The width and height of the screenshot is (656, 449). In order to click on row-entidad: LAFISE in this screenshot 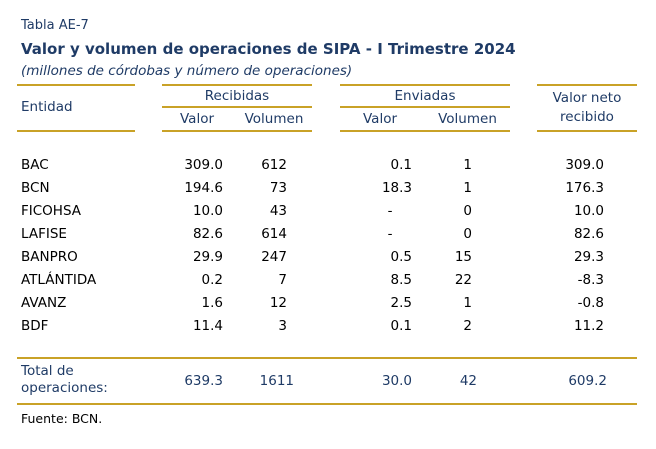, I will do `click(44, 234)`.